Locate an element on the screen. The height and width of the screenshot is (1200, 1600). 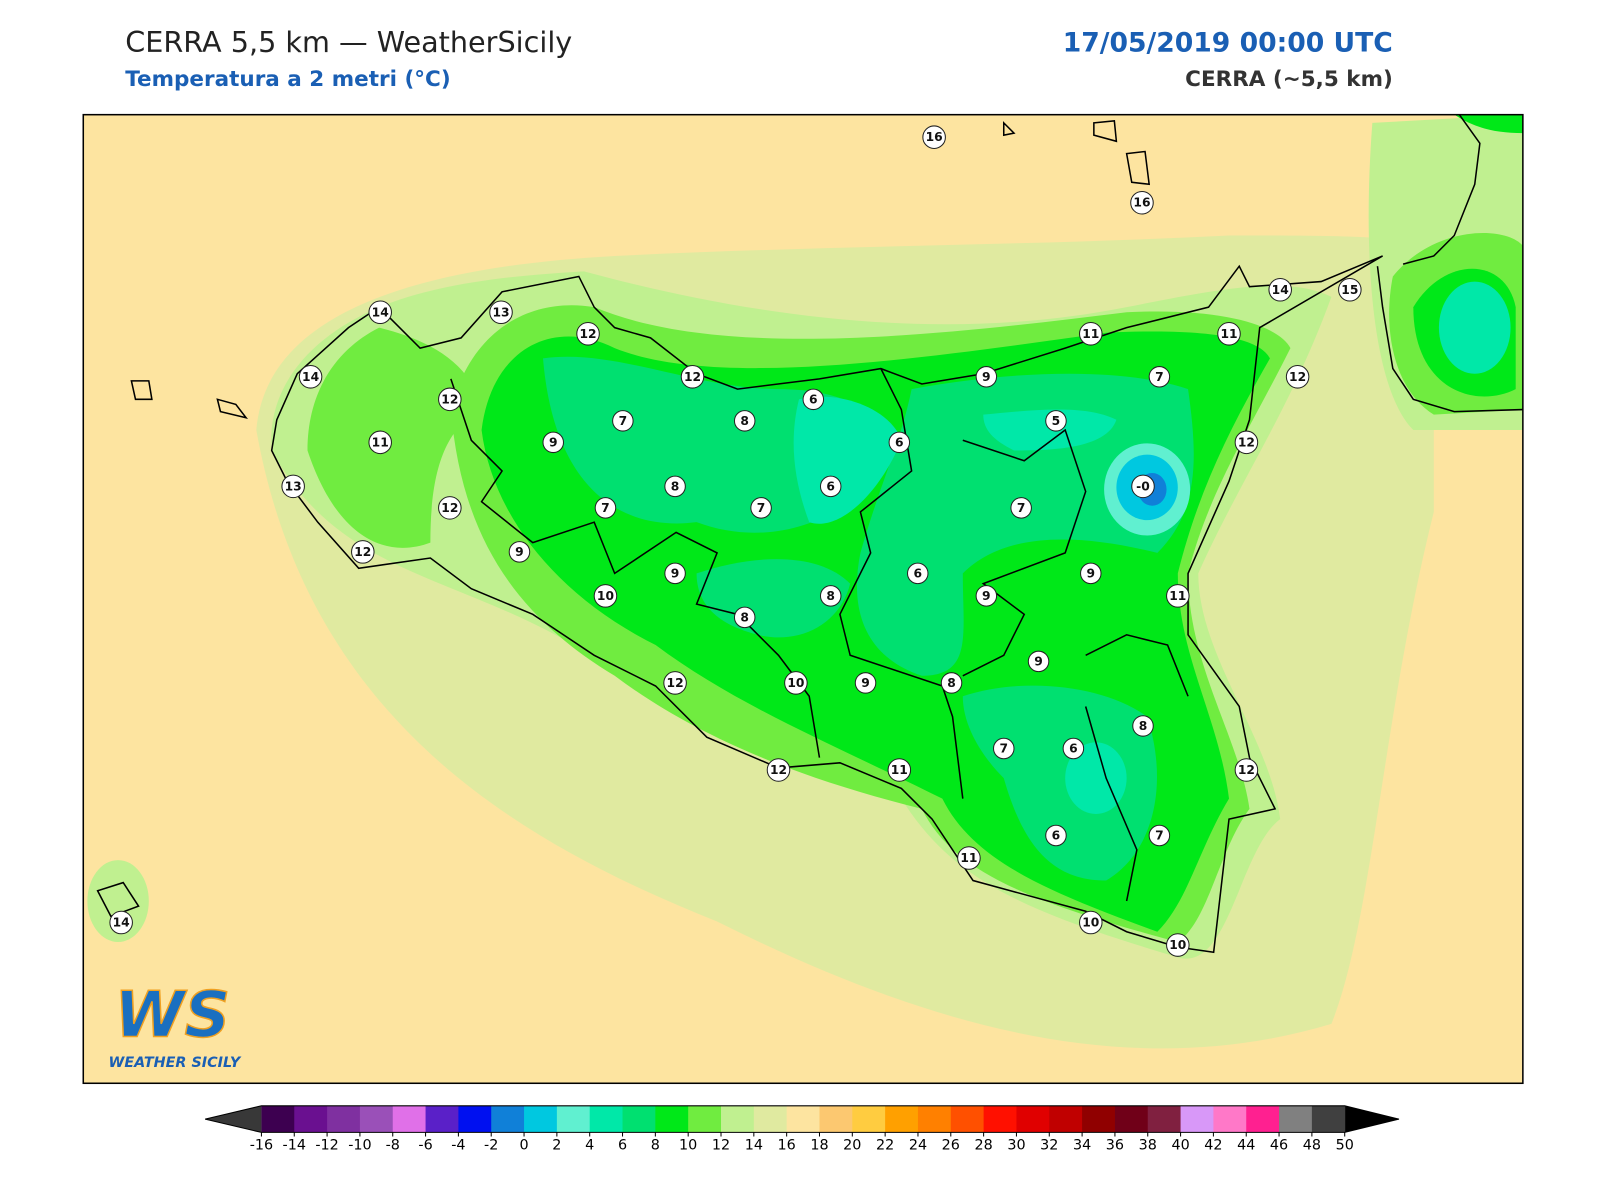
colorbar-tick-label: 48 is located at coordinates (1312, 1146).